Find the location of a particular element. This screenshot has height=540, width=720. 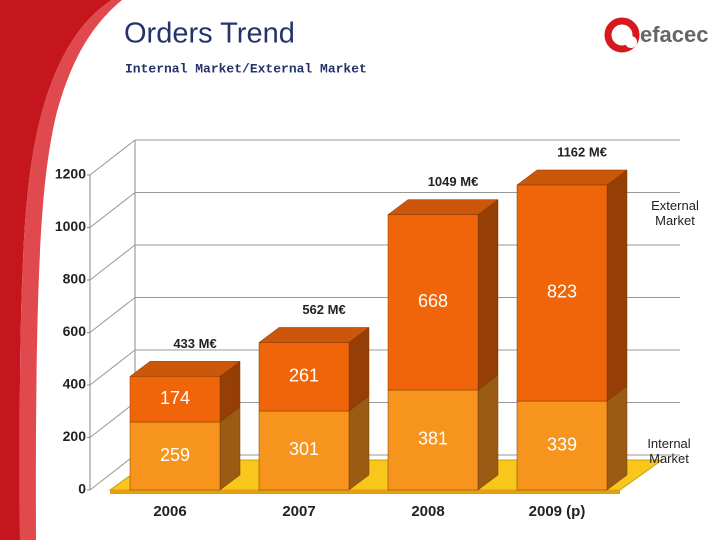

y-tick-label: 600 is located at coordinates (75, 331).